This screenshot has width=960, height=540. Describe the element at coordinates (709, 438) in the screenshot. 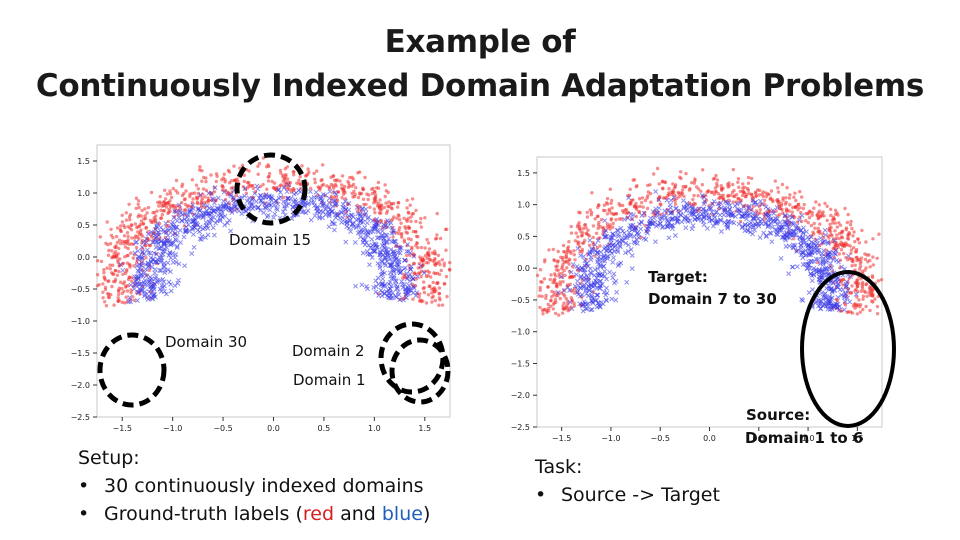

I see `x-tick-label: 0.0` at that location.